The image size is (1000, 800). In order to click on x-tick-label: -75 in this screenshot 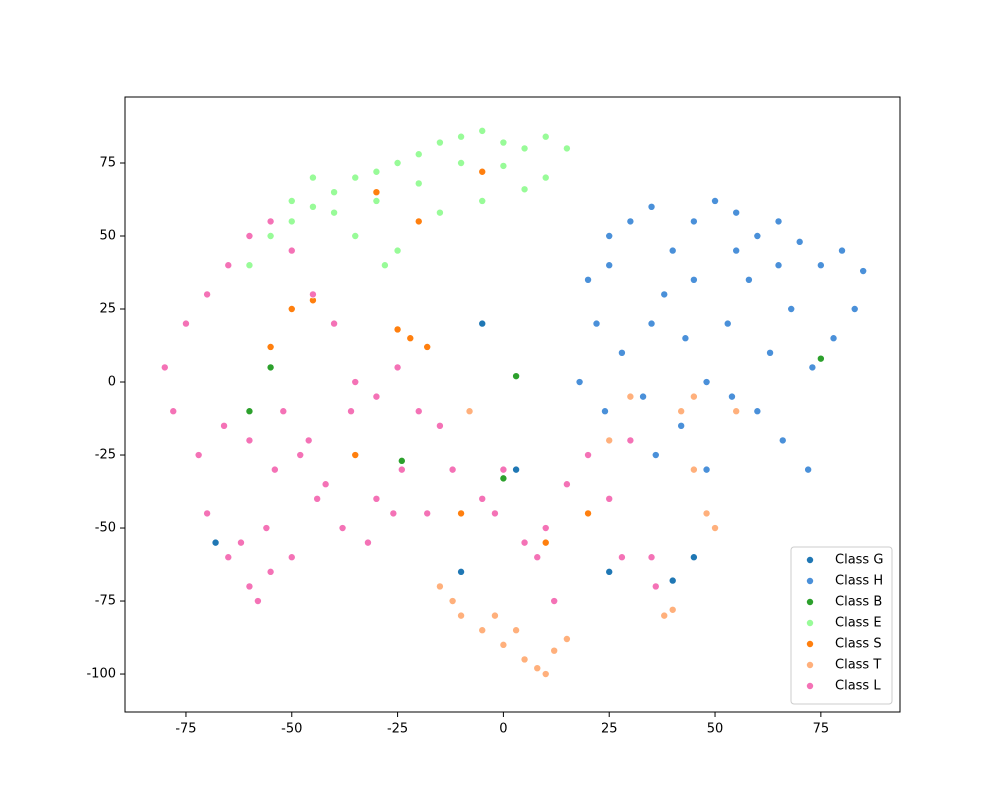, I will do `click(185, 729)`.